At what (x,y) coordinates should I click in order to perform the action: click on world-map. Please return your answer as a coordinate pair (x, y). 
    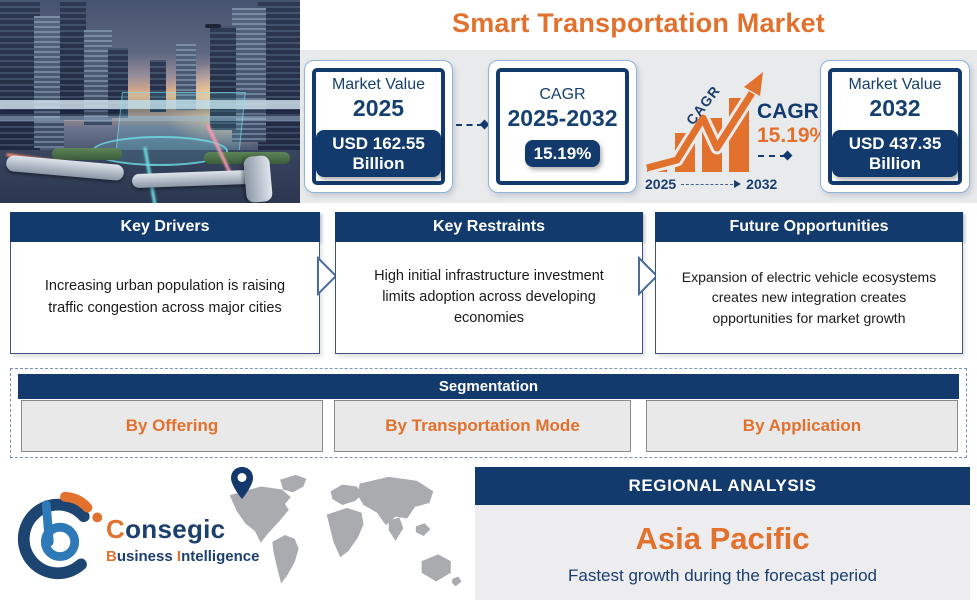
    Looking at the image, I should click on (345, 530).